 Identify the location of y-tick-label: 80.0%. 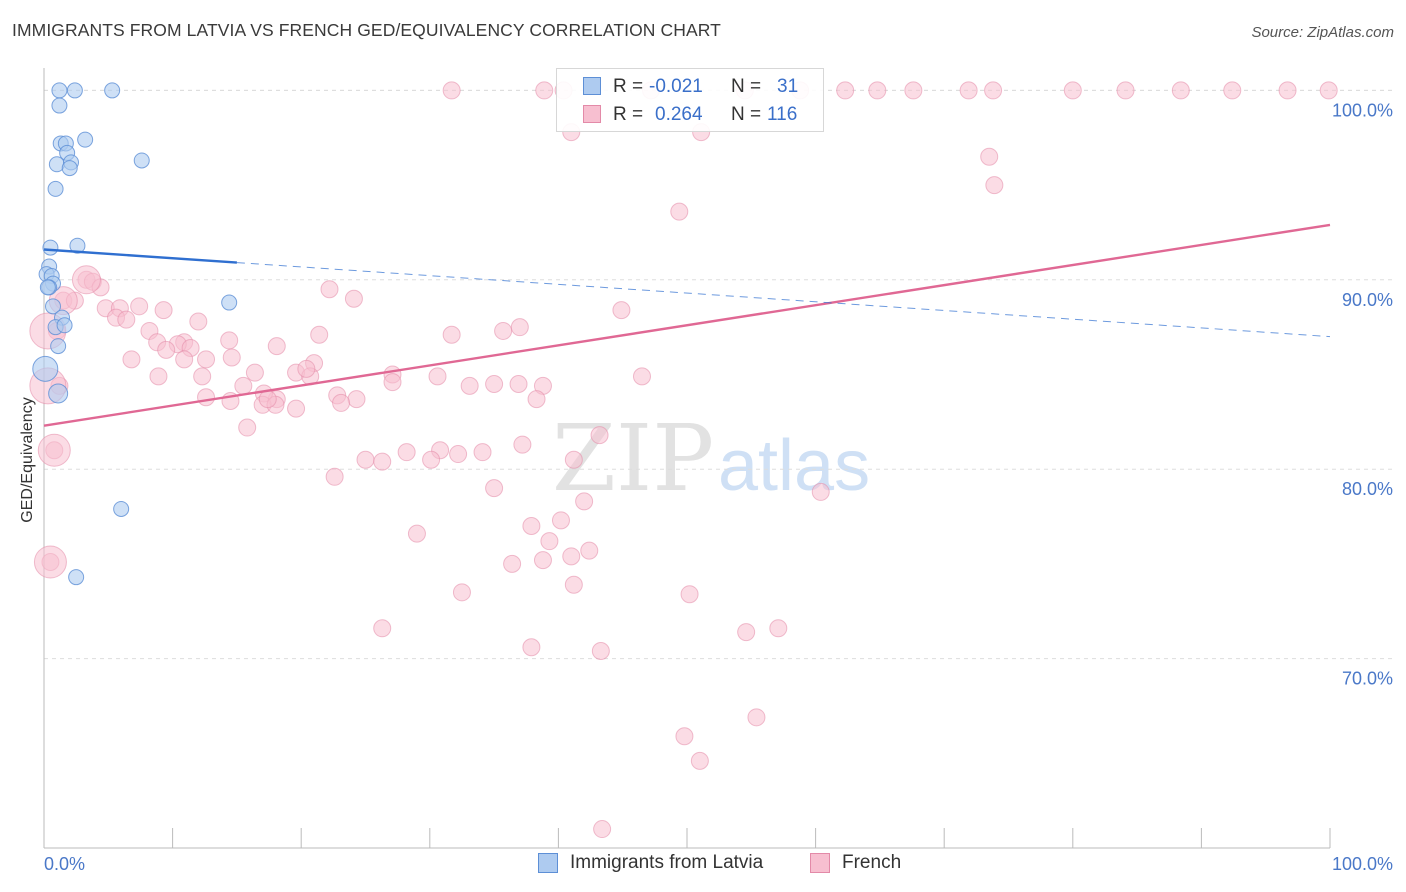
(1367, 489).